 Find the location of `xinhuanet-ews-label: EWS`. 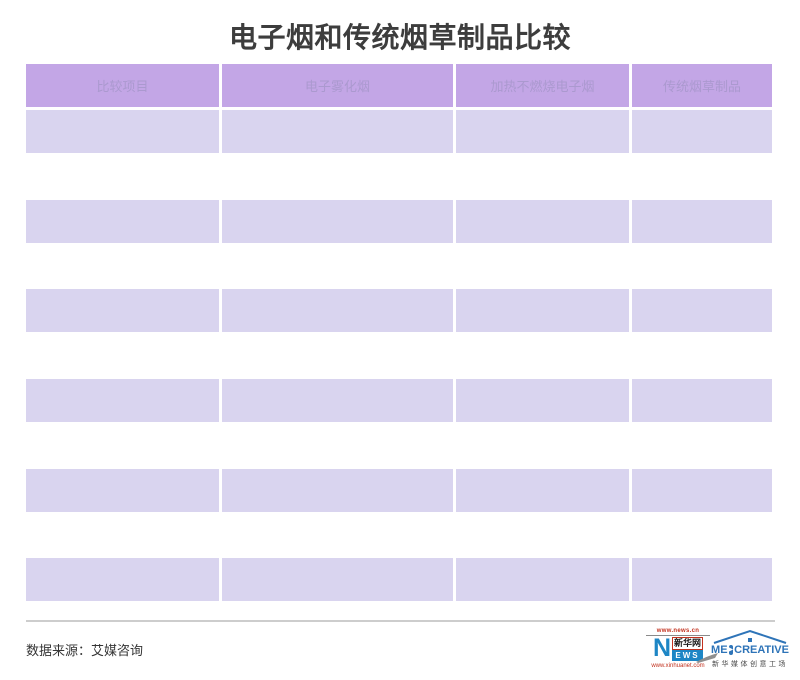

xinhuanet-ews-label: EWS is located at coordinates (688, 655).